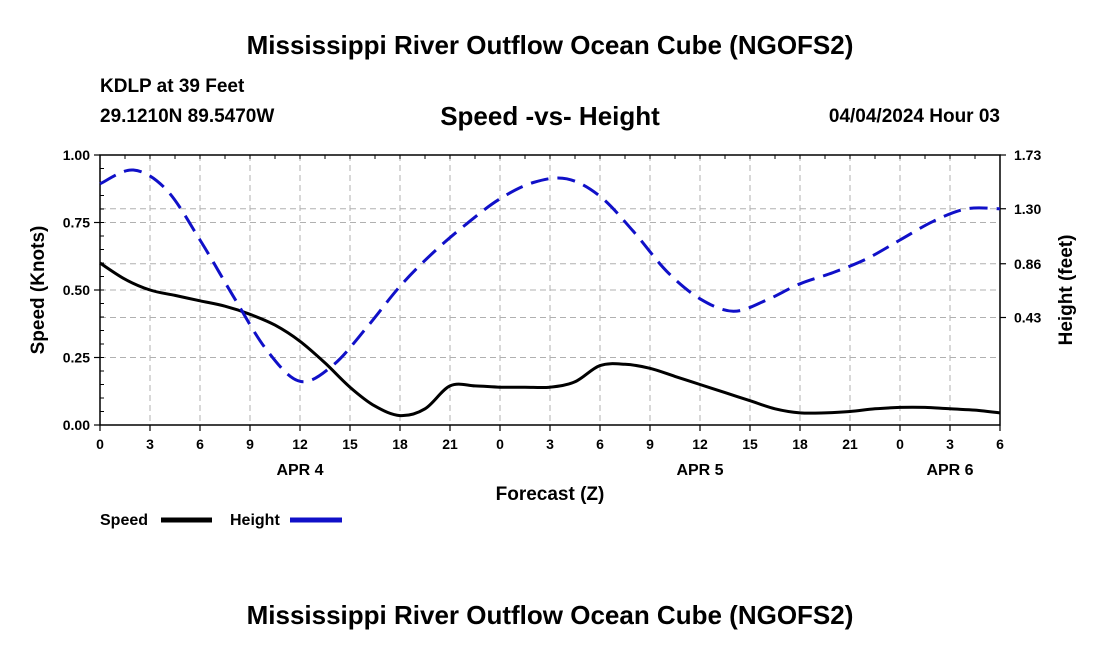 Image resolution: width=1100 pixels, height=650 pixels. I want to click on x-axis-label: Forecast (Z), so click(550, 494).